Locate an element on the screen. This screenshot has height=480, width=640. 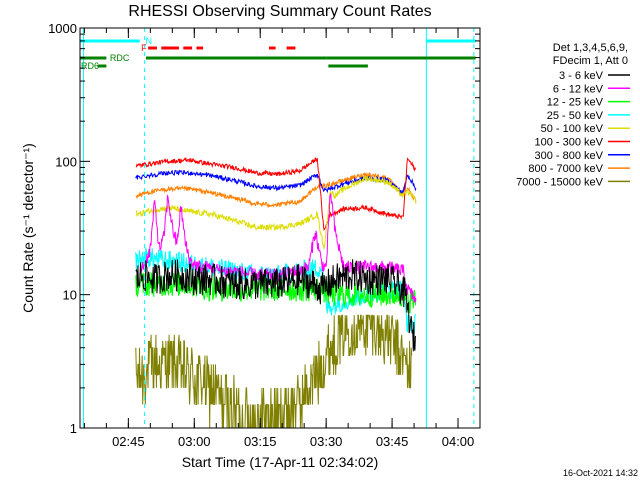
state-label-rdc: RDC is located at coordinates (120, 58).